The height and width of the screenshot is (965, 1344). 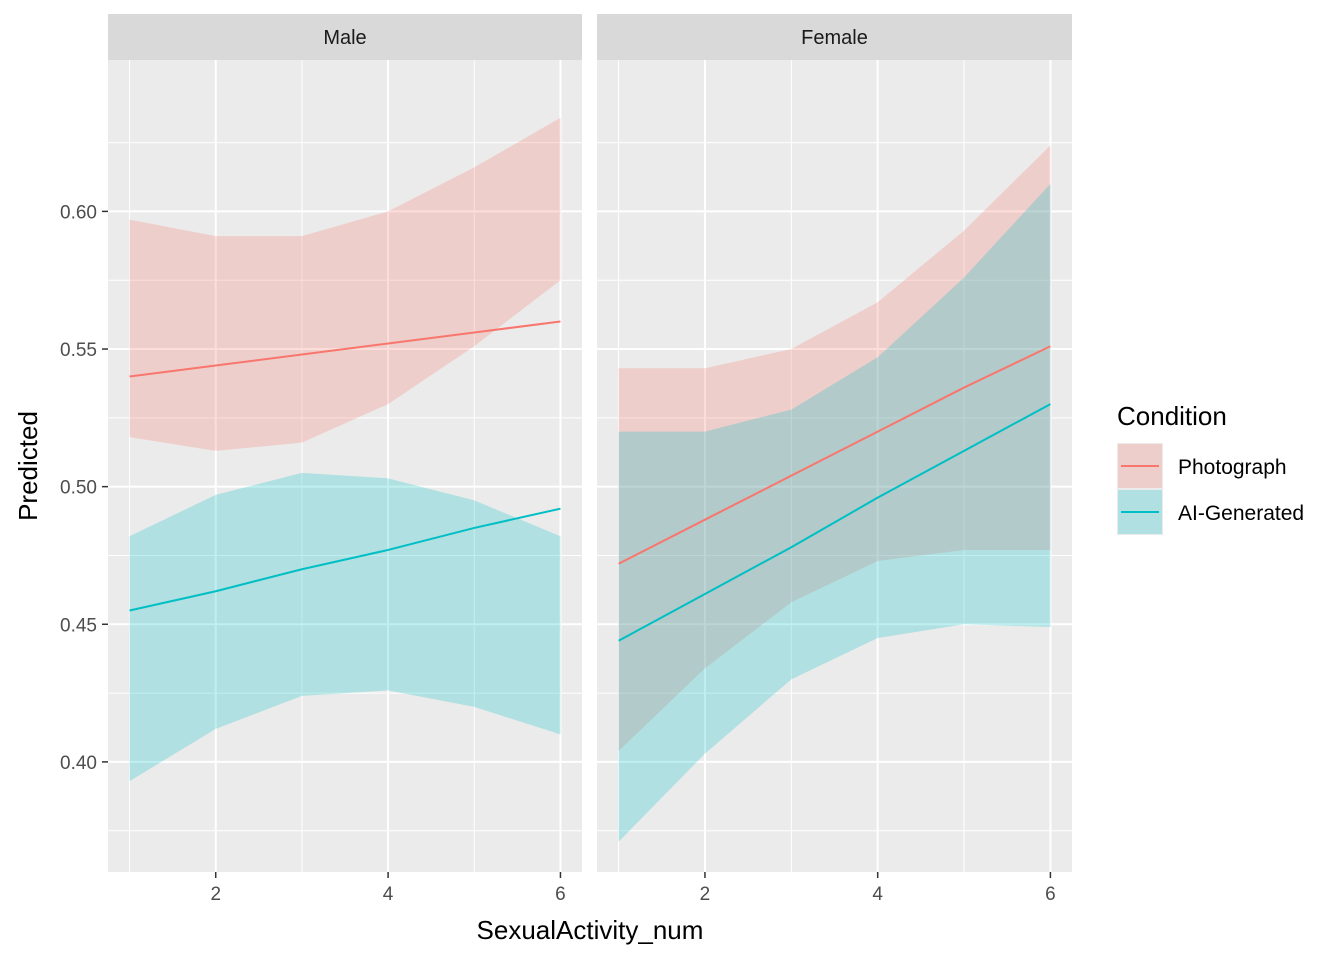 What do you see at coordinates (345, 284) in the screenshot?
I see `ribbon-male-photograph` at bounding box center [345, 284].